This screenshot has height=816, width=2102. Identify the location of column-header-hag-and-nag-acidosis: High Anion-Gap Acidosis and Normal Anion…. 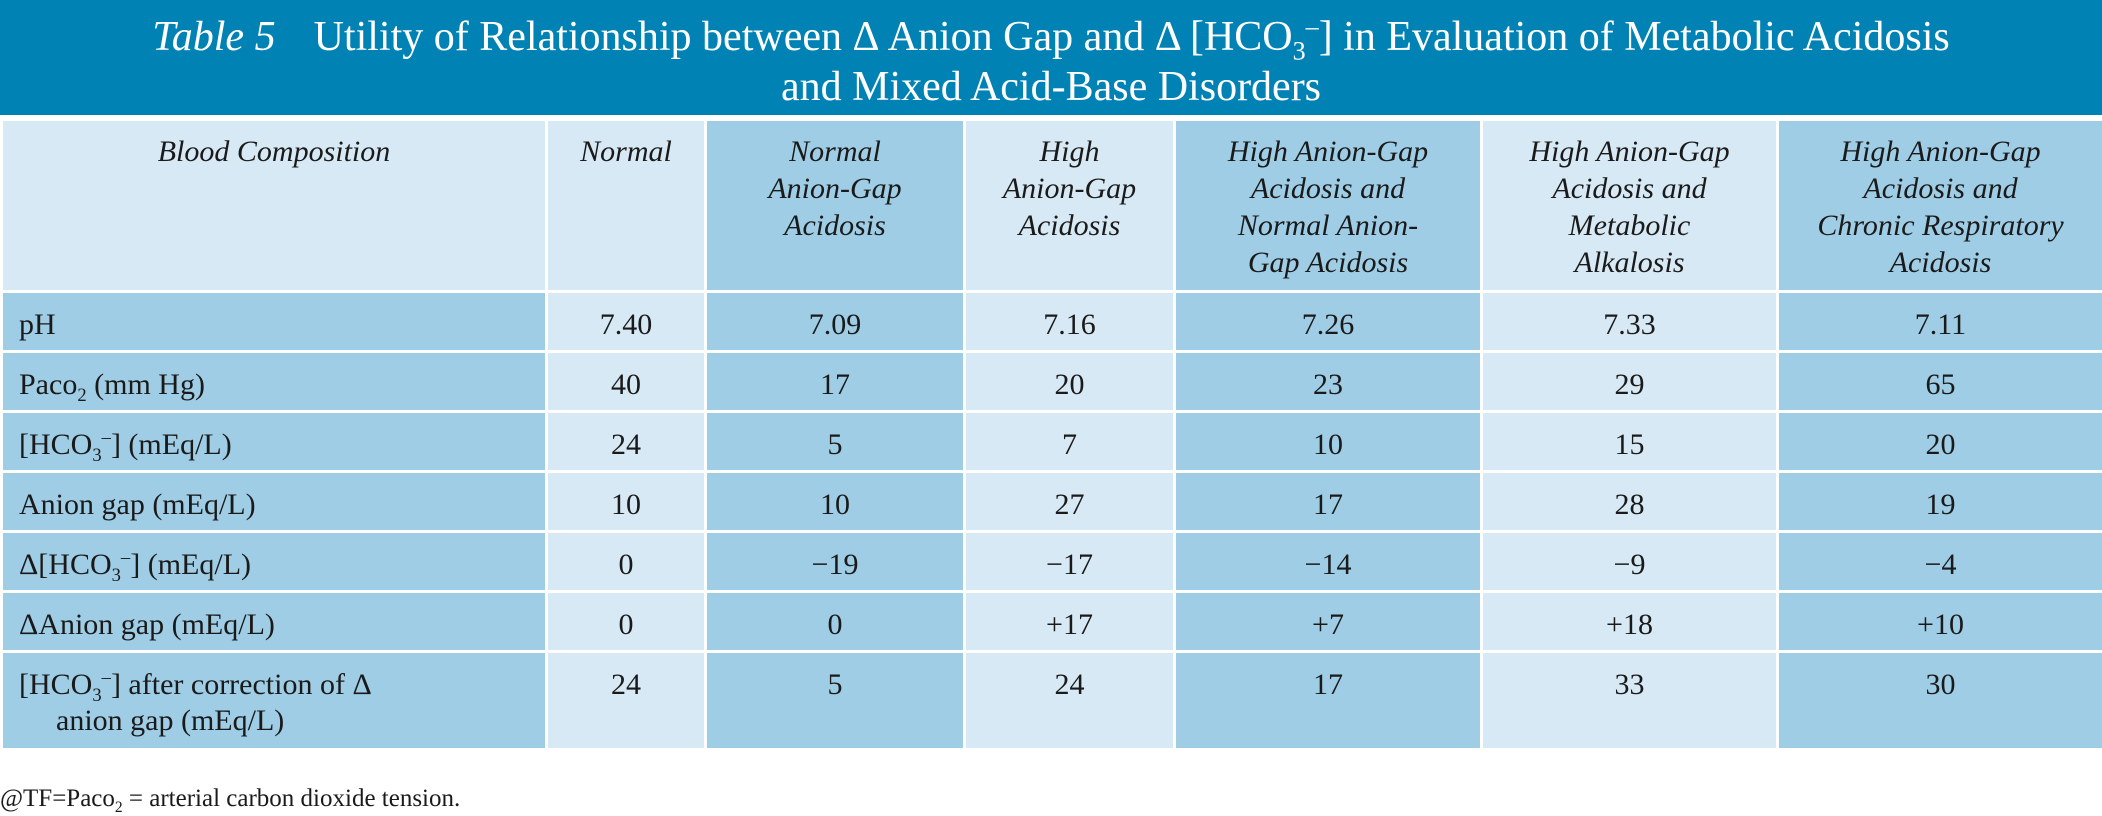
(1328, 205).